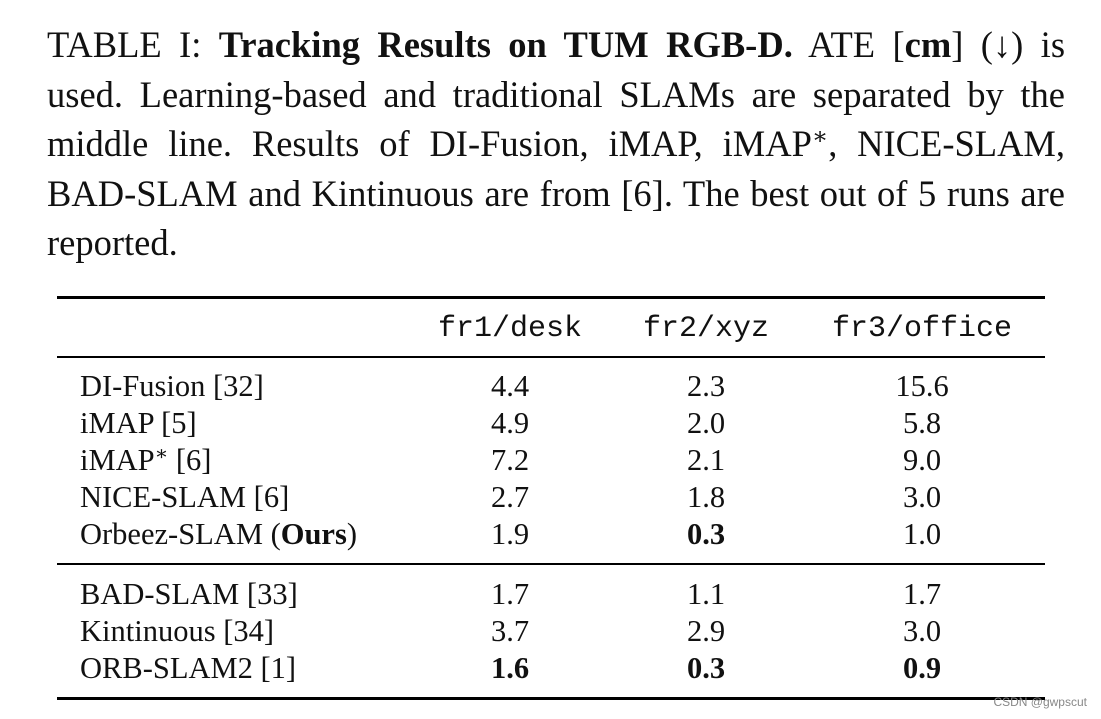 The image size is (1101, 719). Describe the element at coordinates (185, 497) in the screenshot. I see `method-cell: NICE-SLAM [6]` at that location.